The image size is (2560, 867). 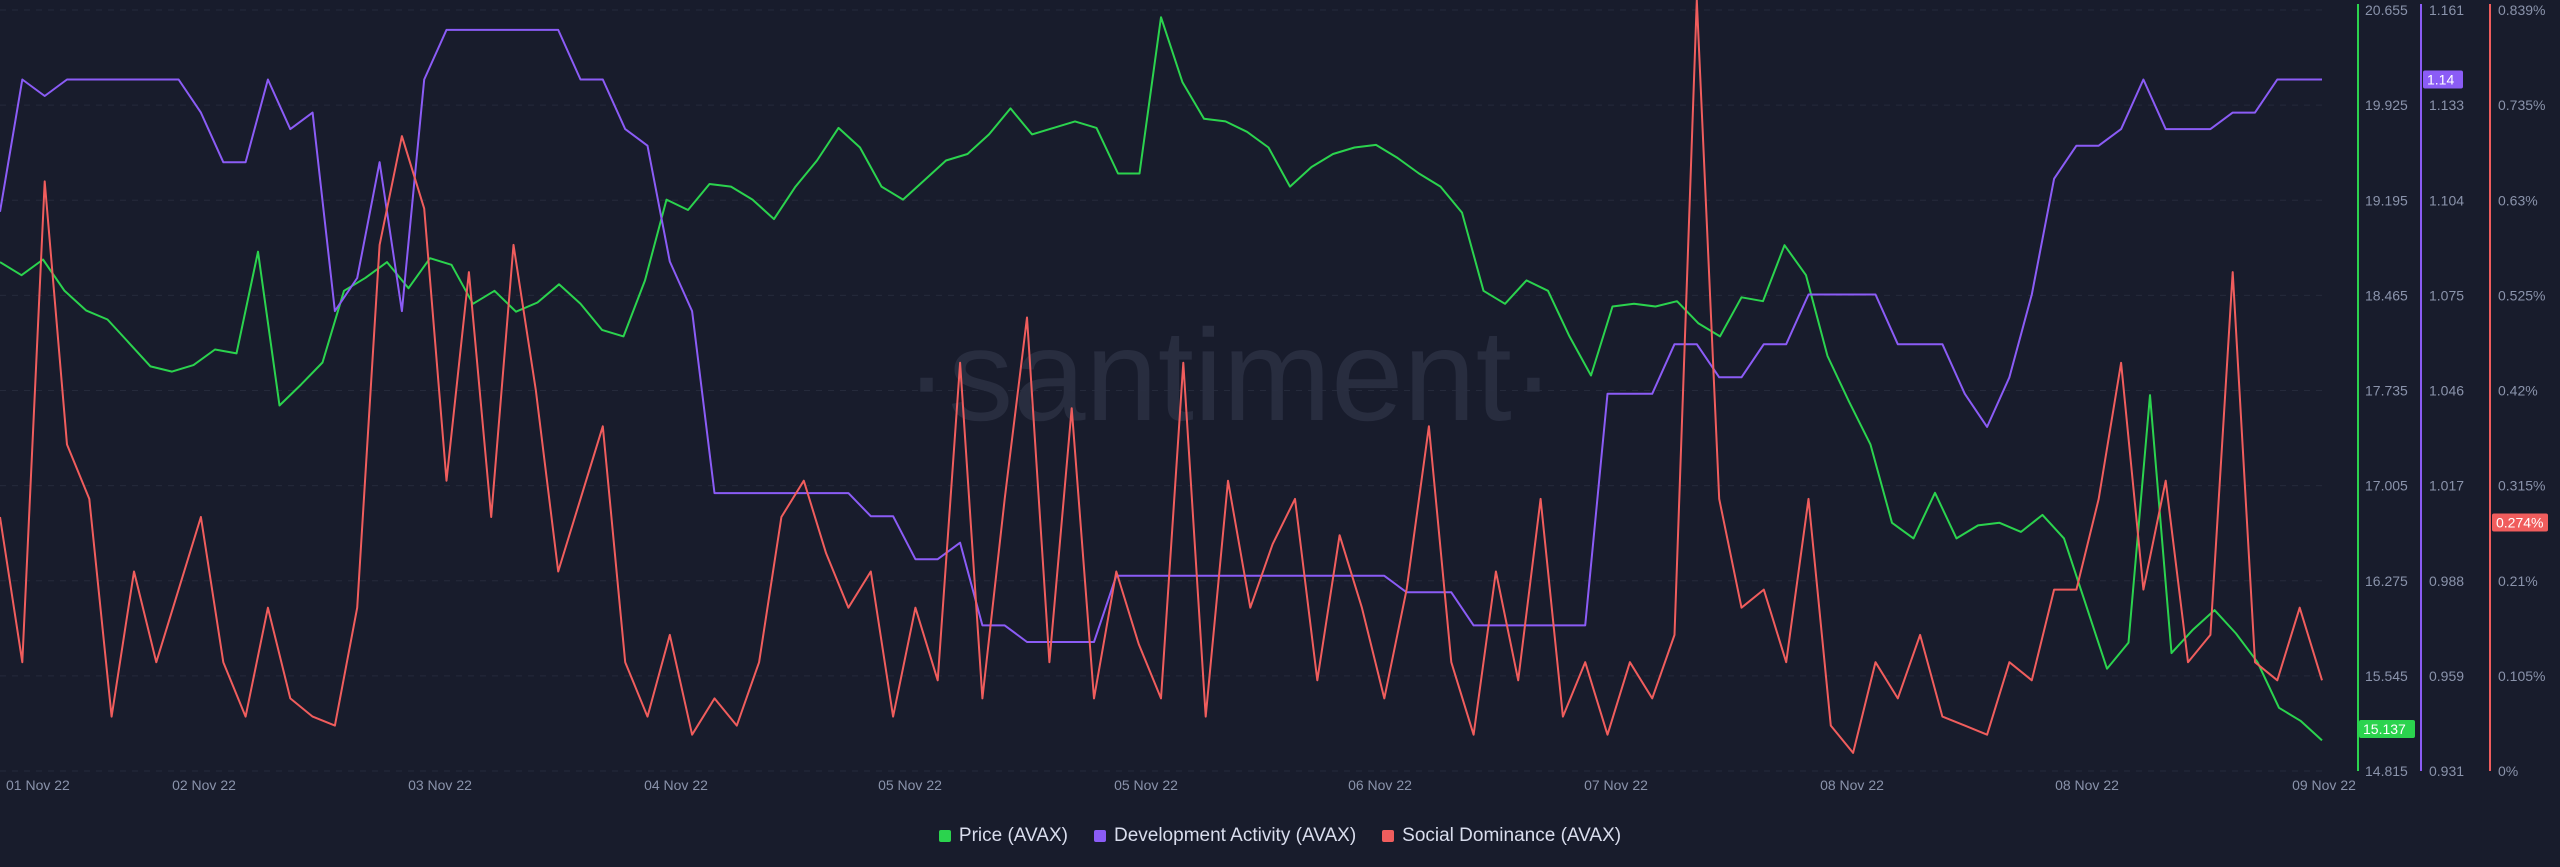 What do you see at coordinates (204, 785) in the screenshot?
I see `x-tick-label: 02 Nov 22` at bounding box center [204, 785].